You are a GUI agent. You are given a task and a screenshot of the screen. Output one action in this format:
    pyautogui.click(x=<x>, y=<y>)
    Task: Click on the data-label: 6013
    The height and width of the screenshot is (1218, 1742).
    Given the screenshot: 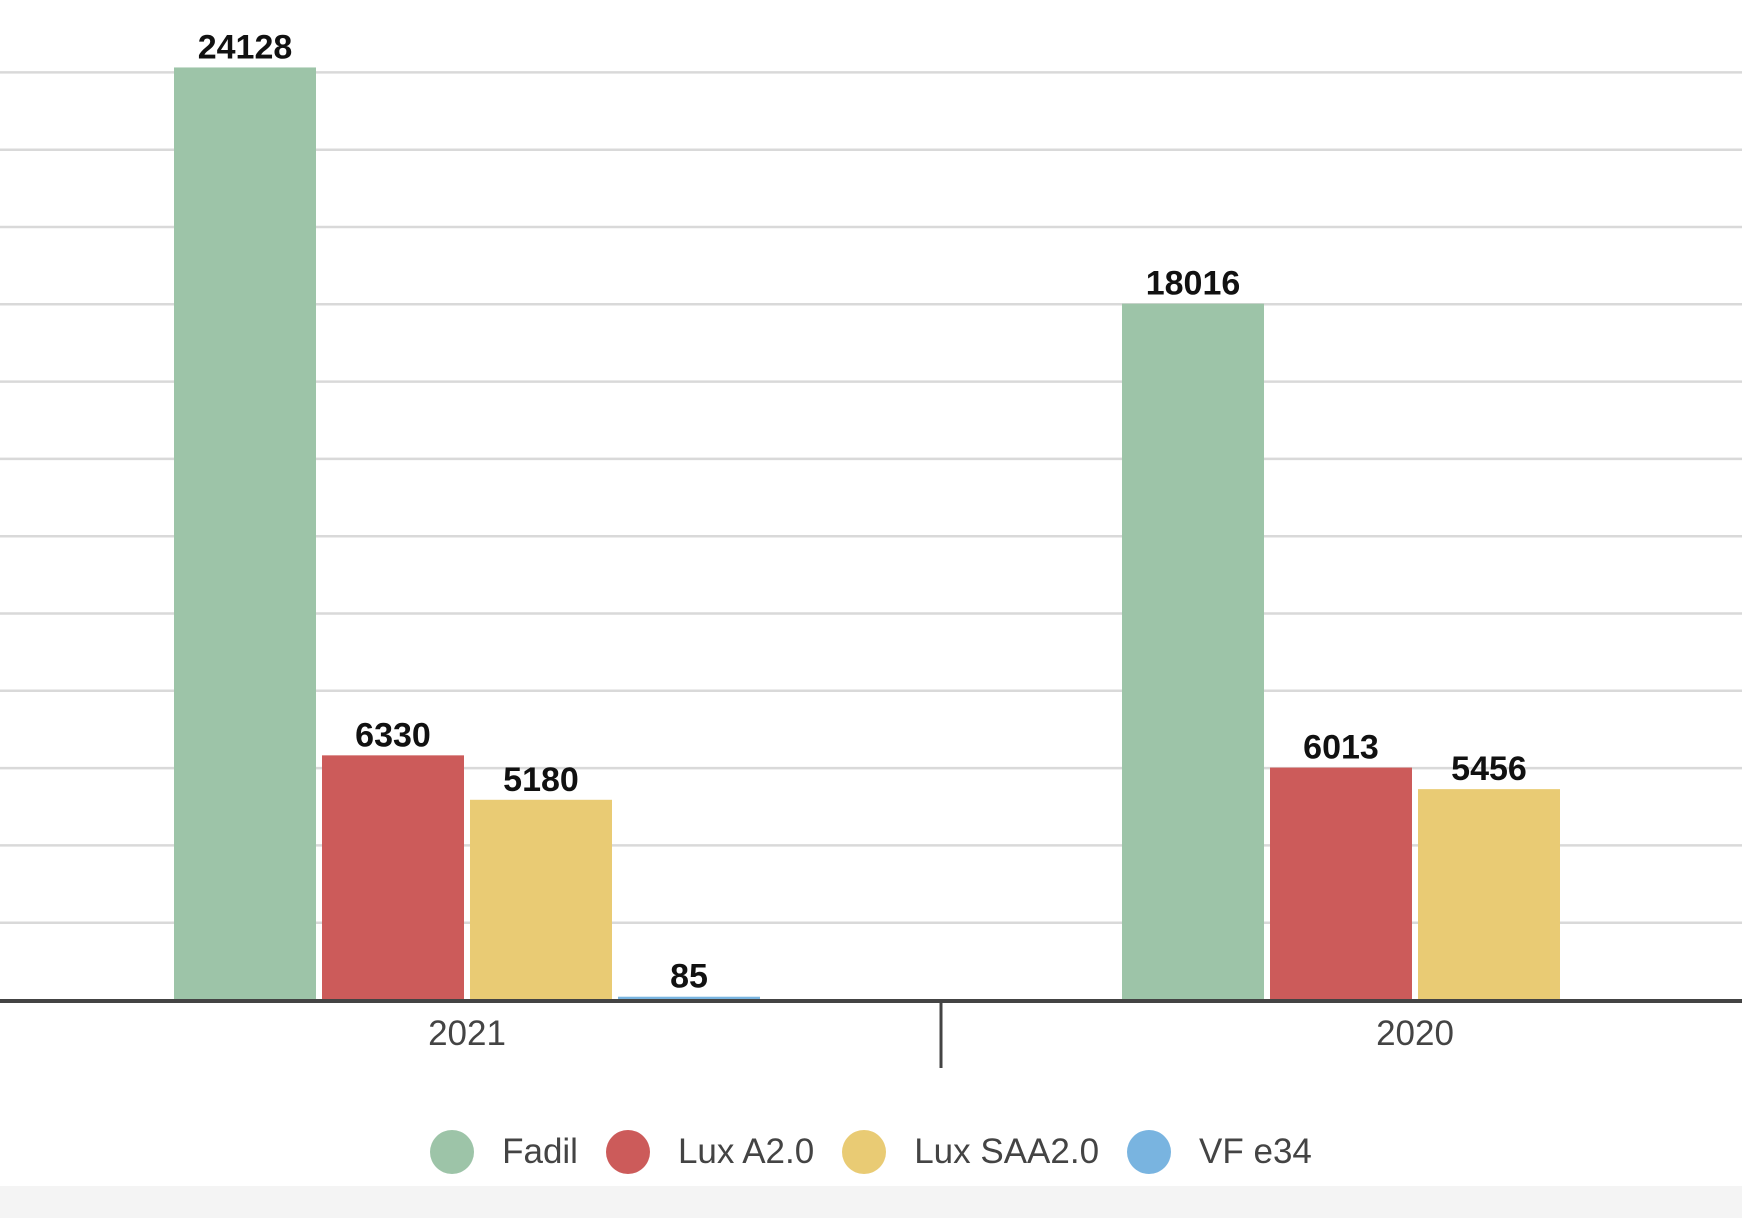 What is the action you would take?
    pyautogui.click(x=1341, y=748)
    